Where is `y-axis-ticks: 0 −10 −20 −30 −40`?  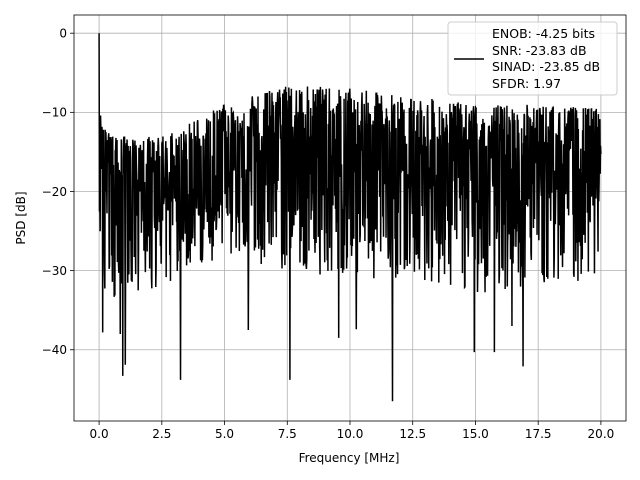
y-axis-ticks: 0 −10 −20 −30 −40 is located at coordinates (58, 192).